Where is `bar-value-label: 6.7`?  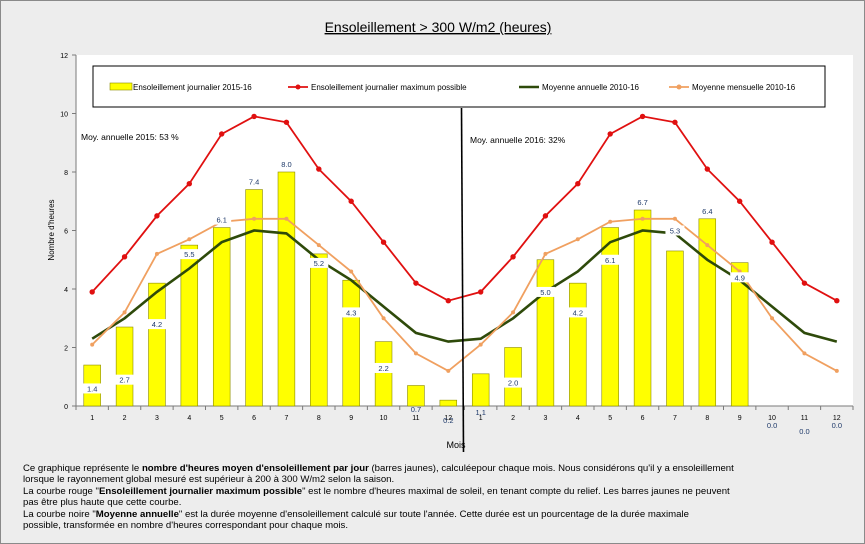
bar-value-label: 6.7 is located at coordinates (642, 202).